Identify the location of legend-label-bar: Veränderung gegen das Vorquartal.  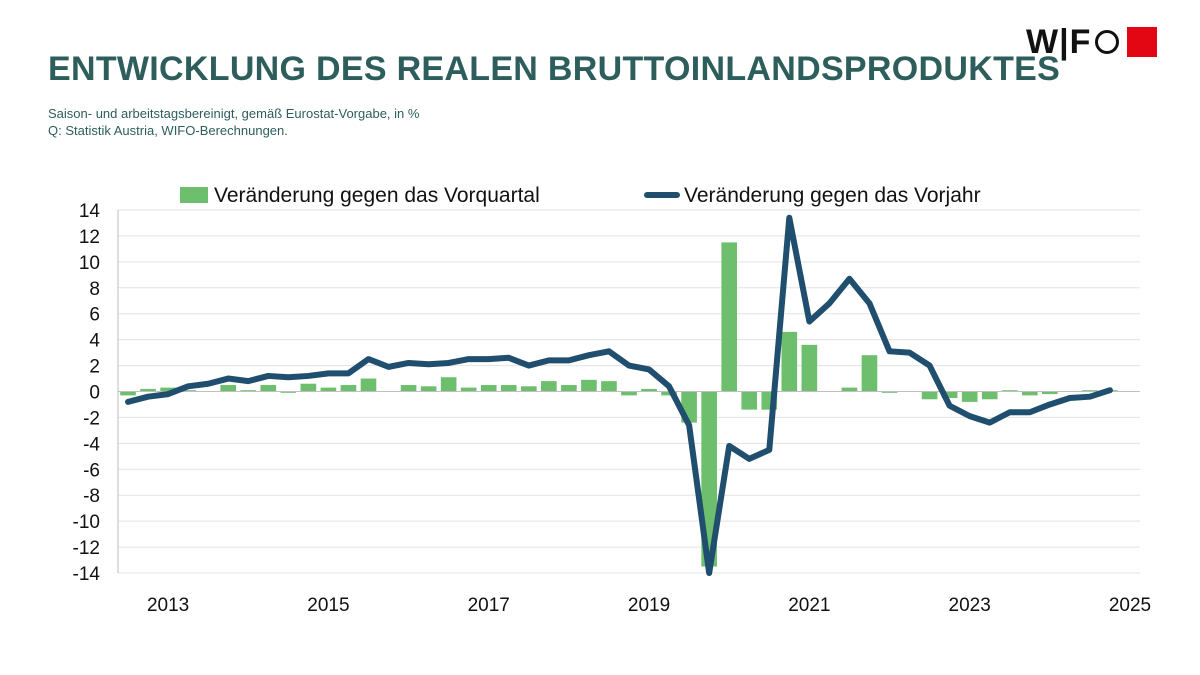
(377, 195).